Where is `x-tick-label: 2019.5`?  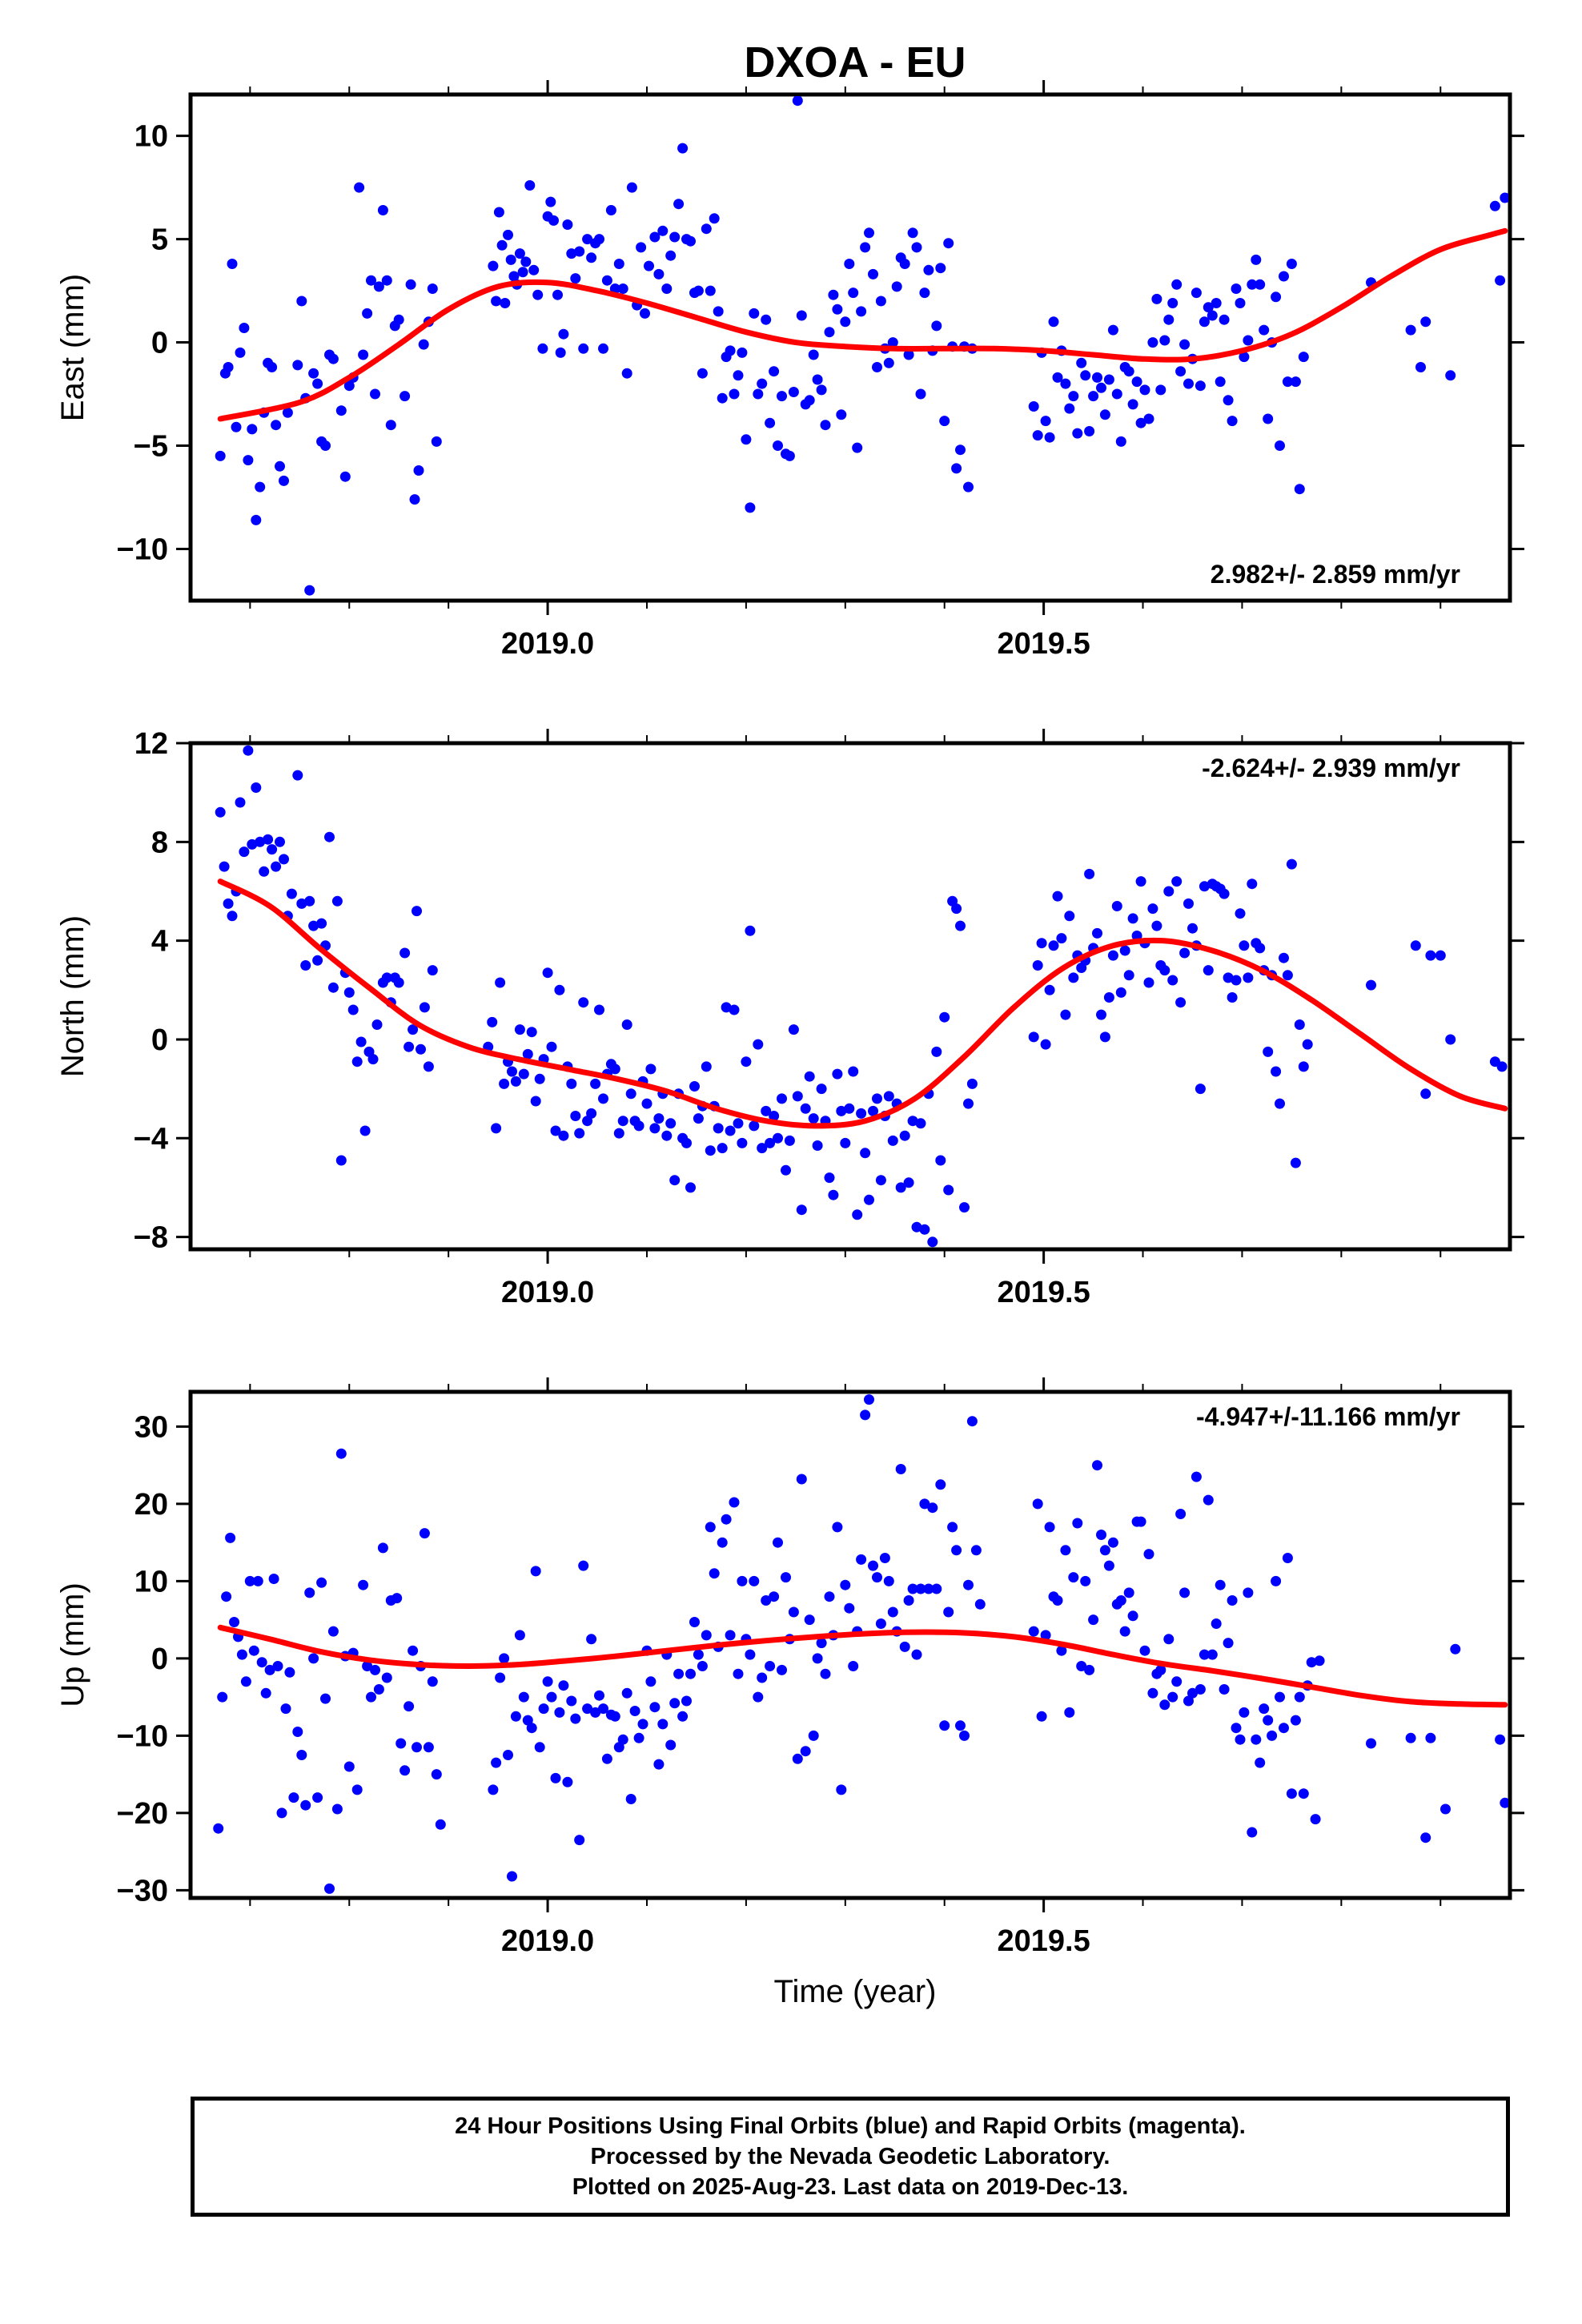 x-tick-label: 2019.5 is located at coordinates (1044, 1941).